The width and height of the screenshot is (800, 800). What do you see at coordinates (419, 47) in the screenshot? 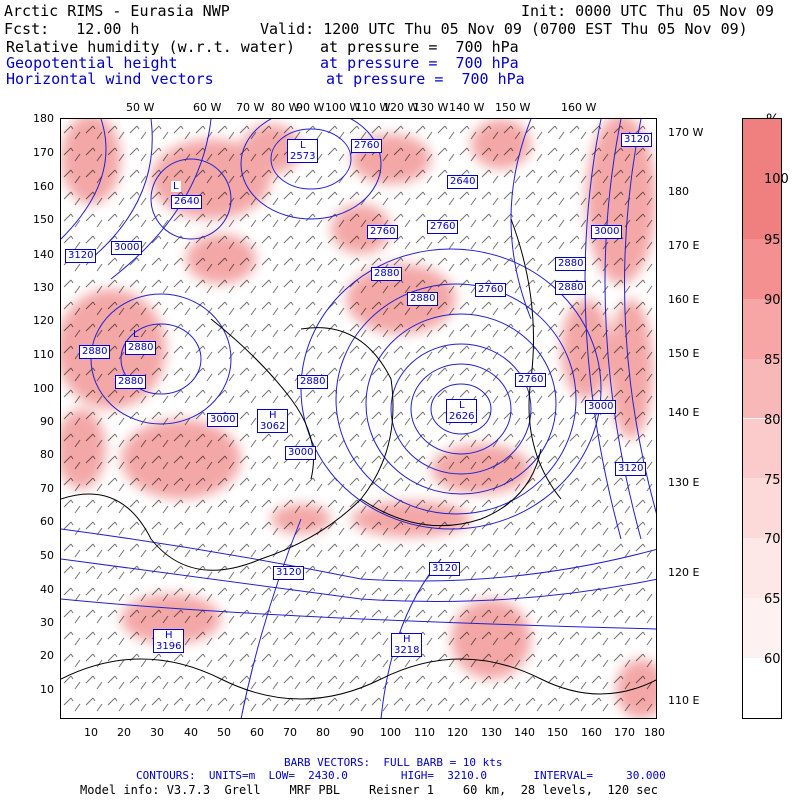
I see `field-level-rh: at pressure = 700 hPa` at bounding box center [419, 47].